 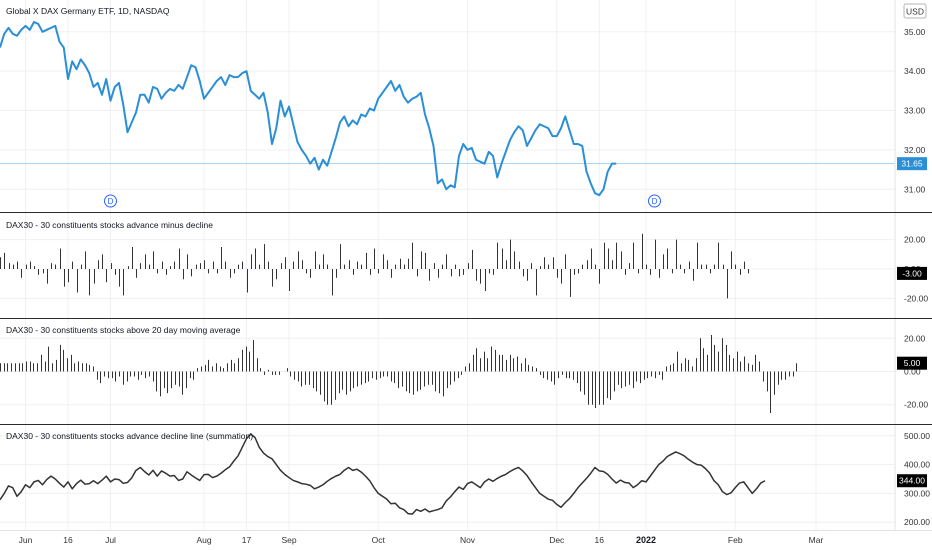 What do you see at coordinates (915, 32) in the screenshot?
I see `y-tick-label: 35.00` at bounding box center [915, 32].